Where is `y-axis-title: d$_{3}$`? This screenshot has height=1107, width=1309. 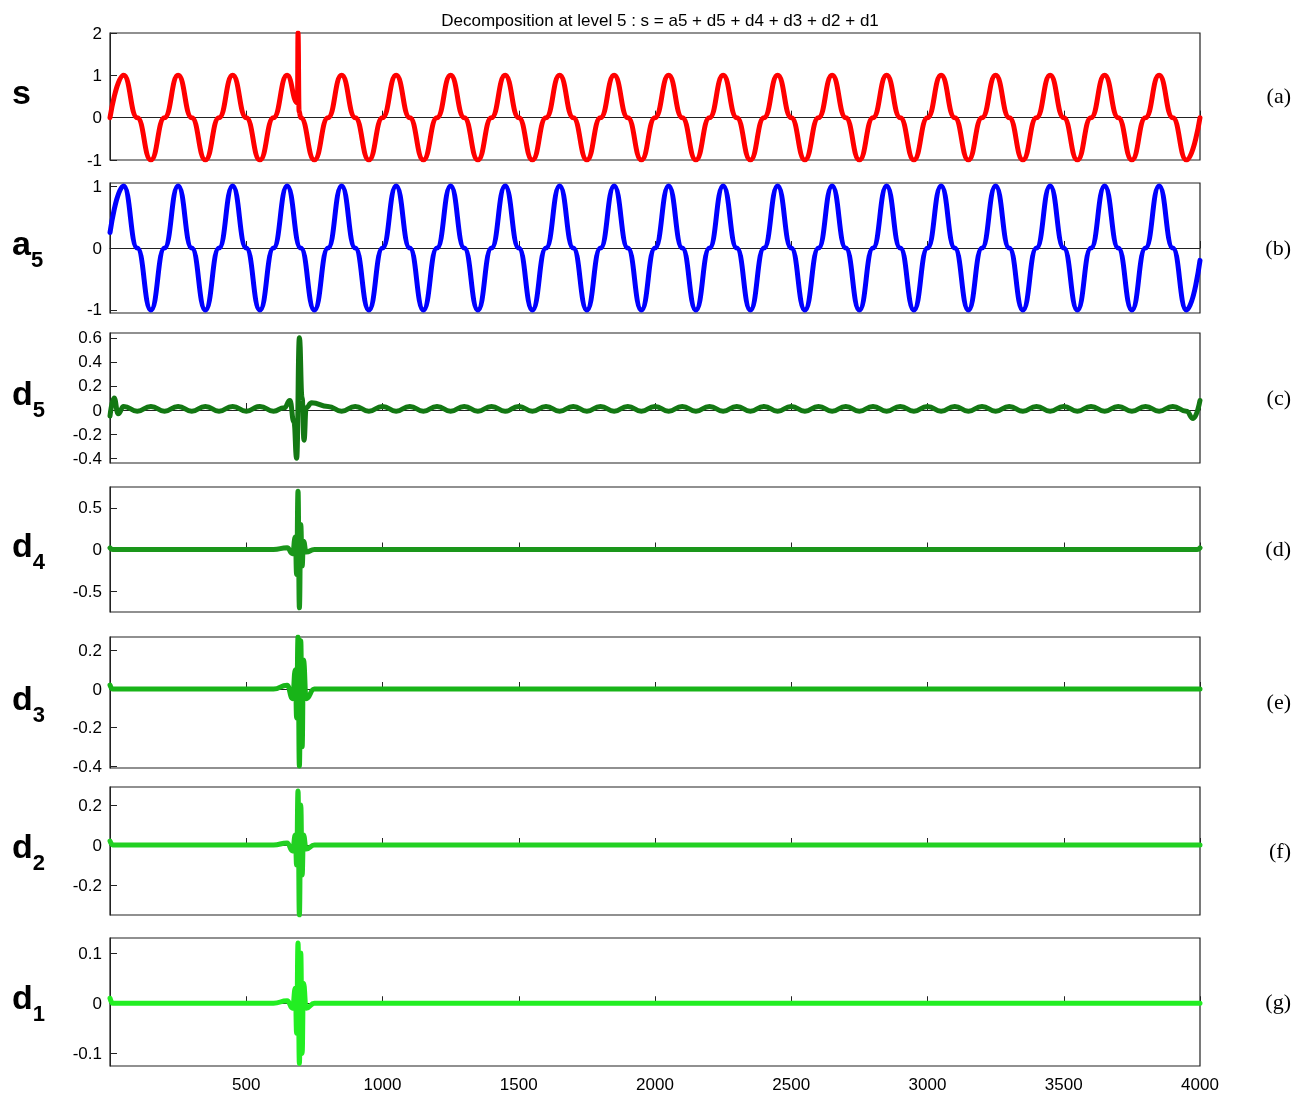
y-axis-title: d$_{3}$ is located at coordinates (29, 702).